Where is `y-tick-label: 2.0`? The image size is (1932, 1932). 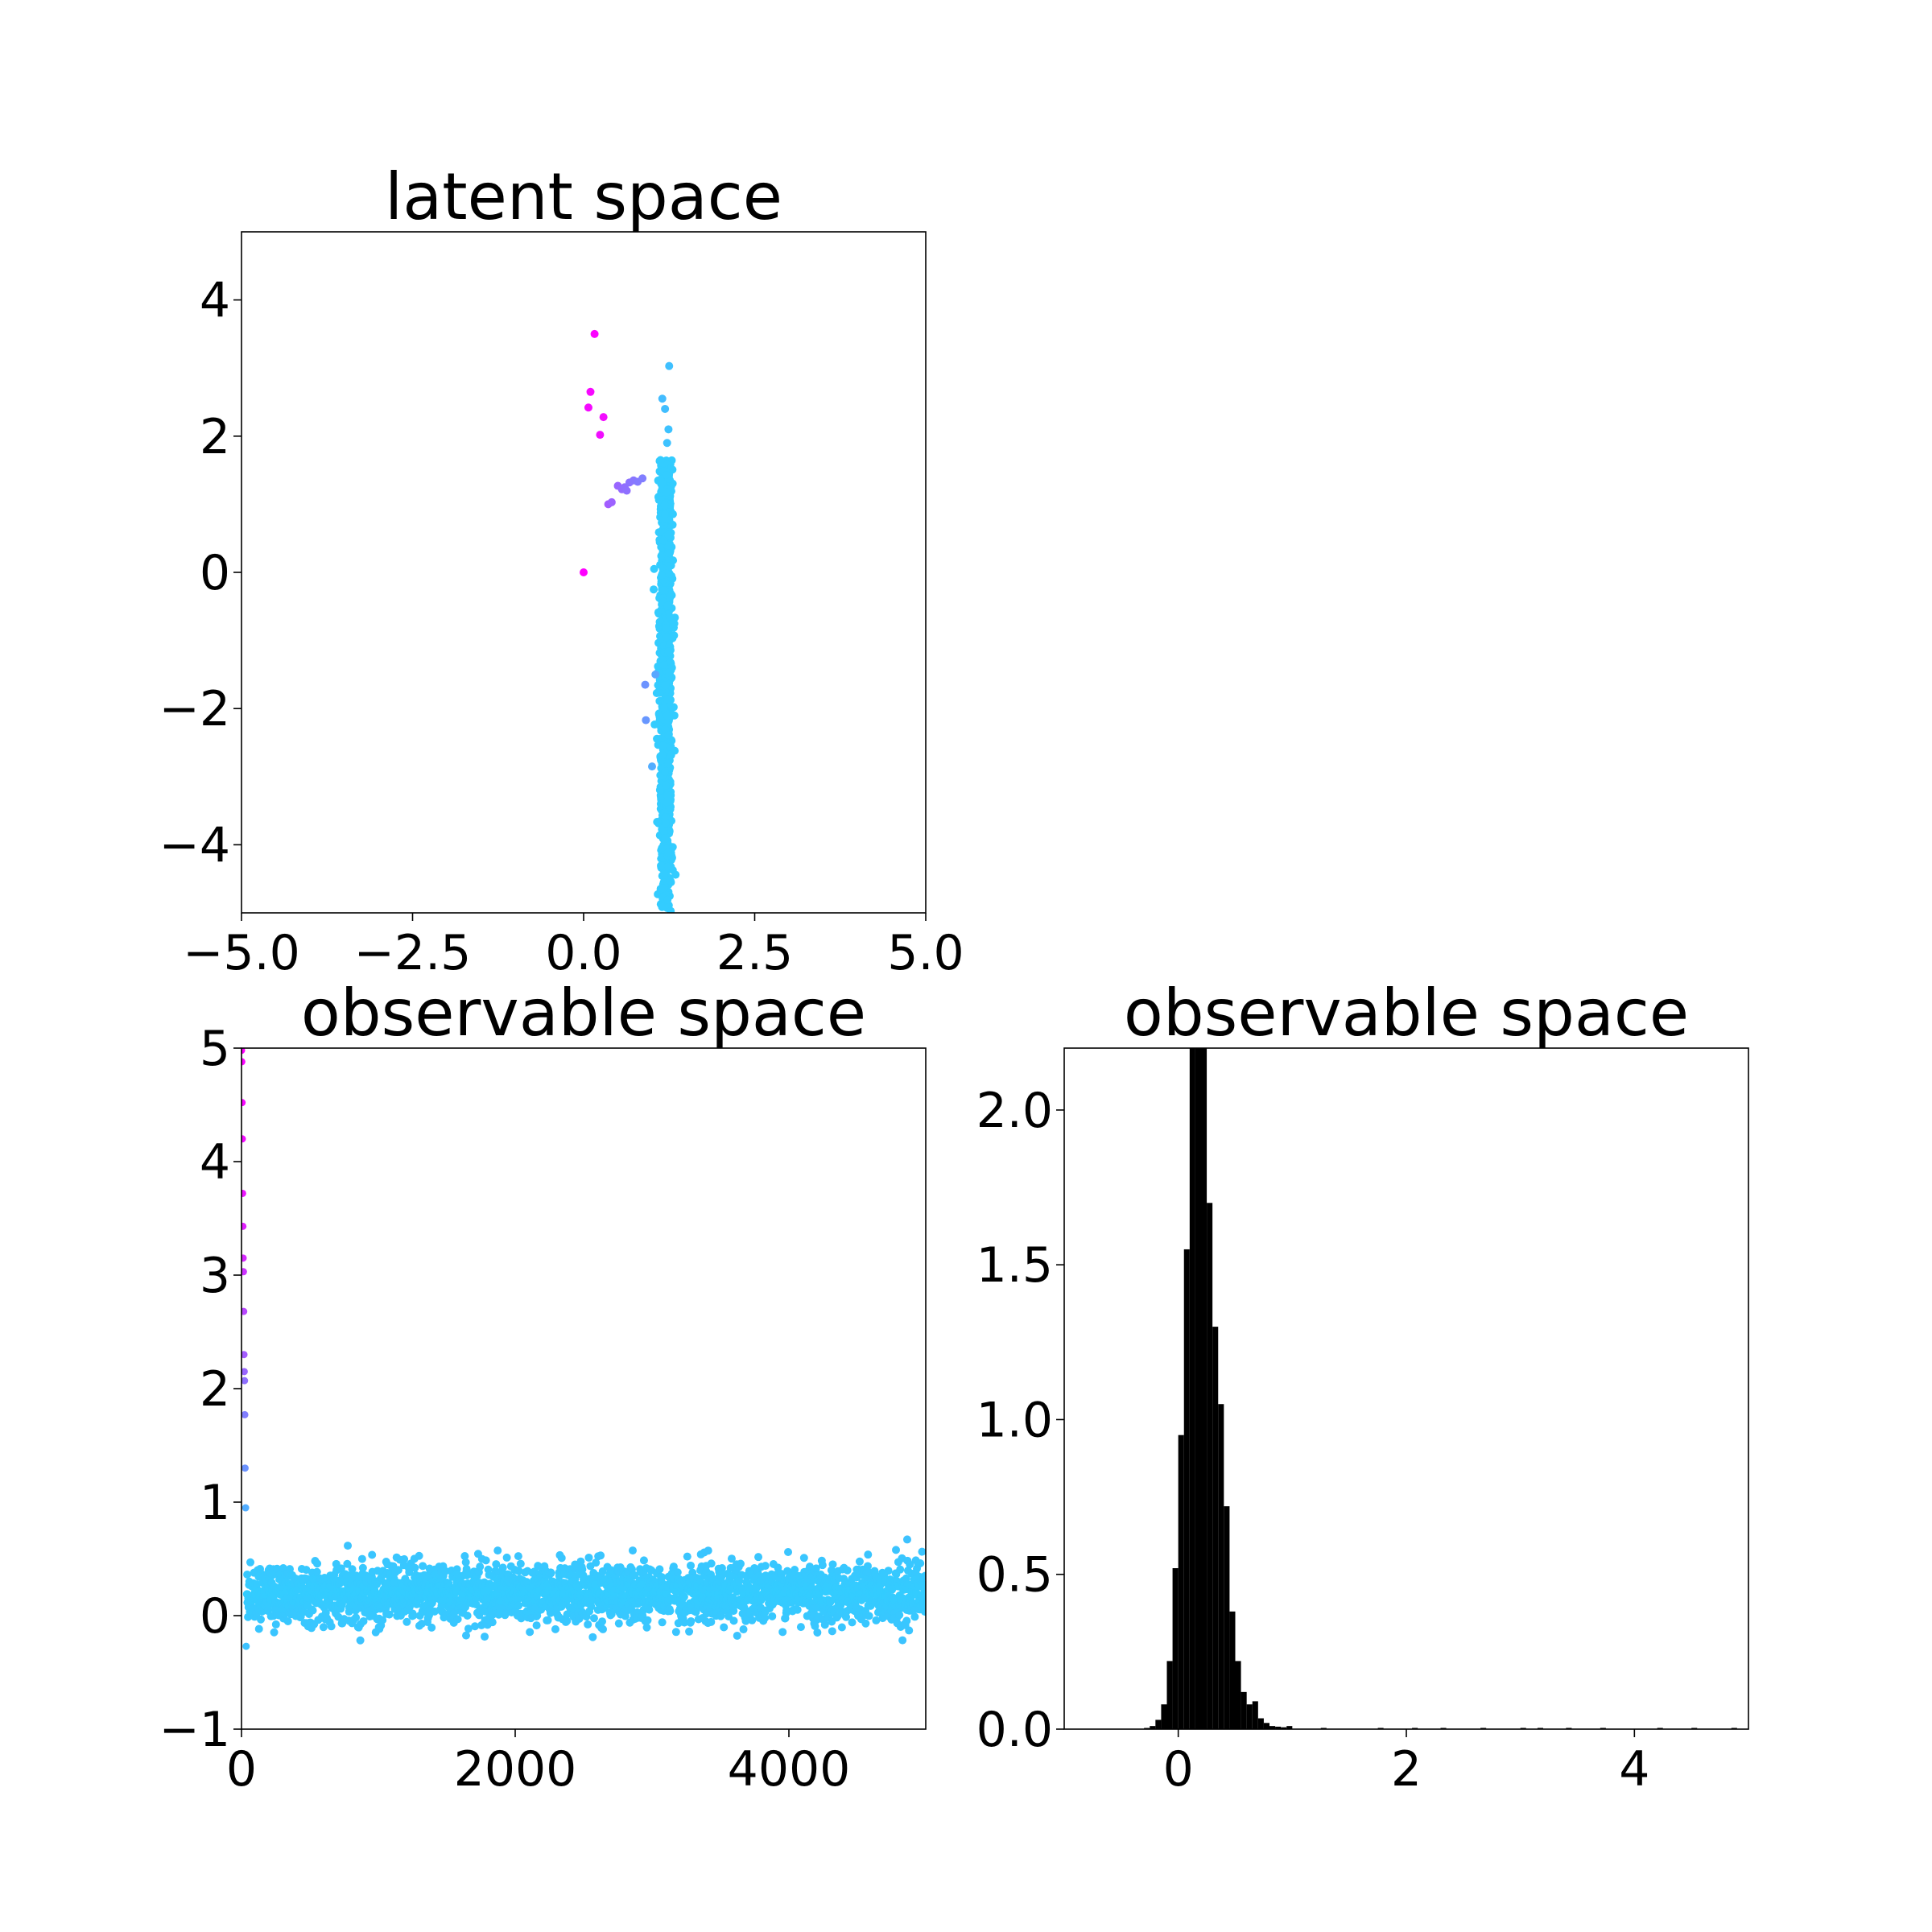
y-tick-label: 2.0 is located at coordinates (1014, 1111).